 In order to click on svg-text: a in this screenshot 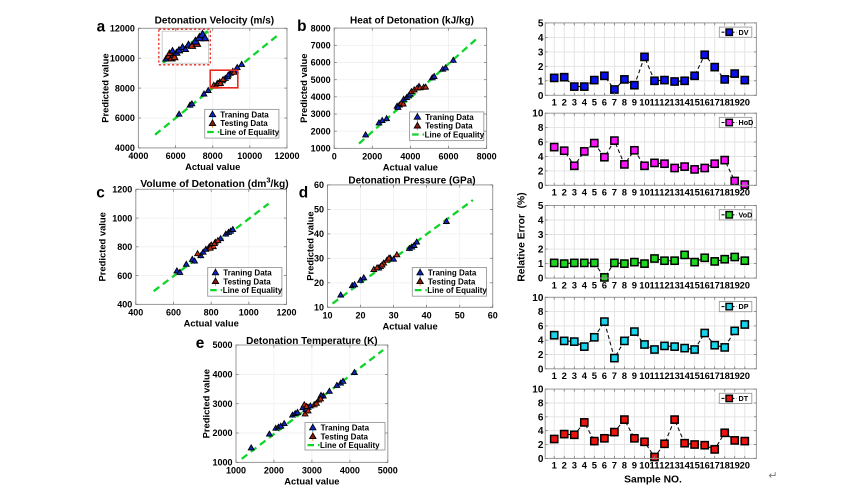, I will do `click(101, 27)`.